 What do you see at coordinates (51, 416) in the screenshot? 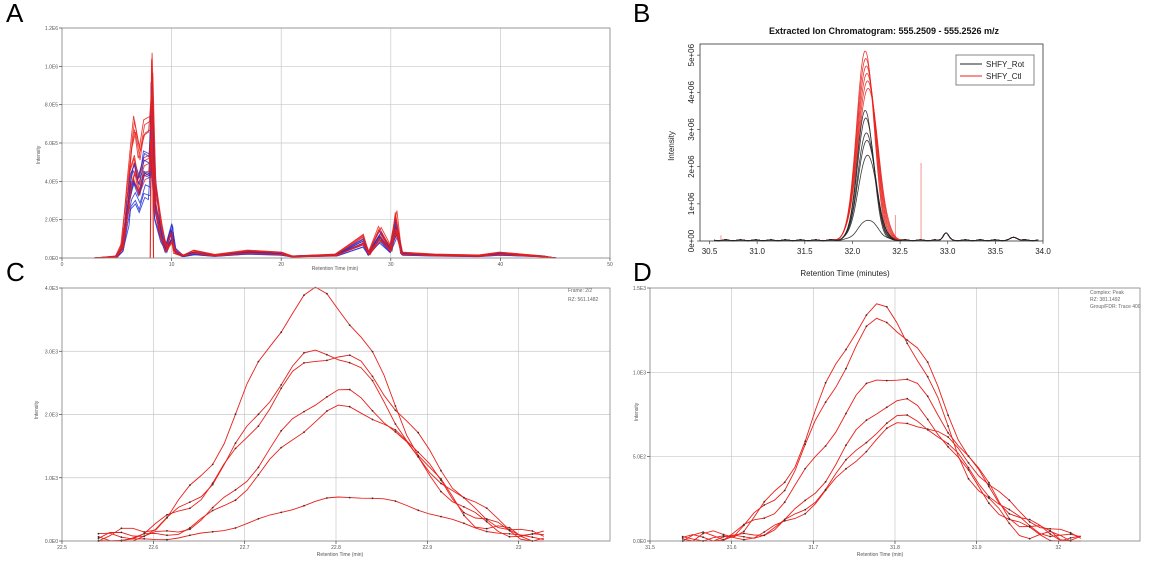
I see `y-tick-label: 2.0E3` at bounding box center [51, 416].